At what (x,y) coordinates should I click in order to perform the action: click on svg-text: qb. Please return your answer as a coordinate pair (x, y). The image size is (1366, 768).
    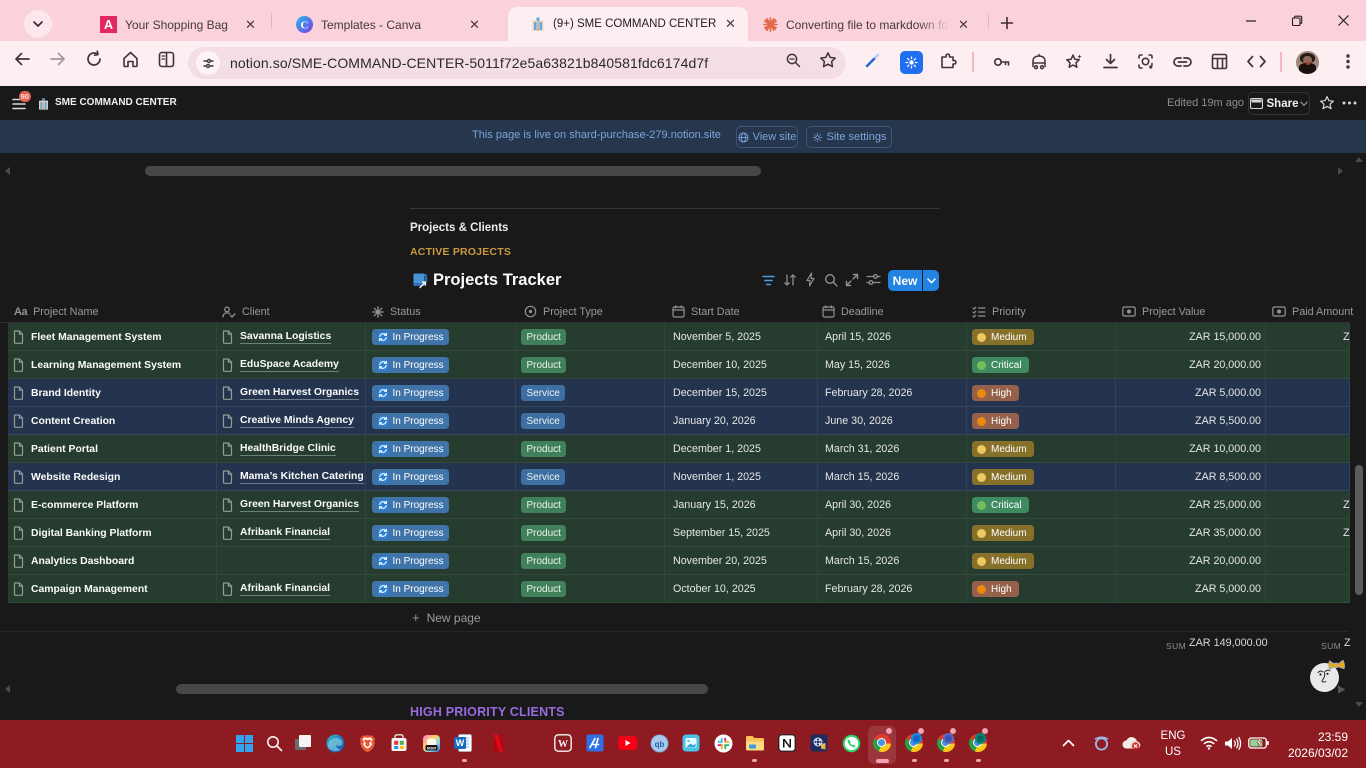
    Looking at the image, I should click on (659, 743).